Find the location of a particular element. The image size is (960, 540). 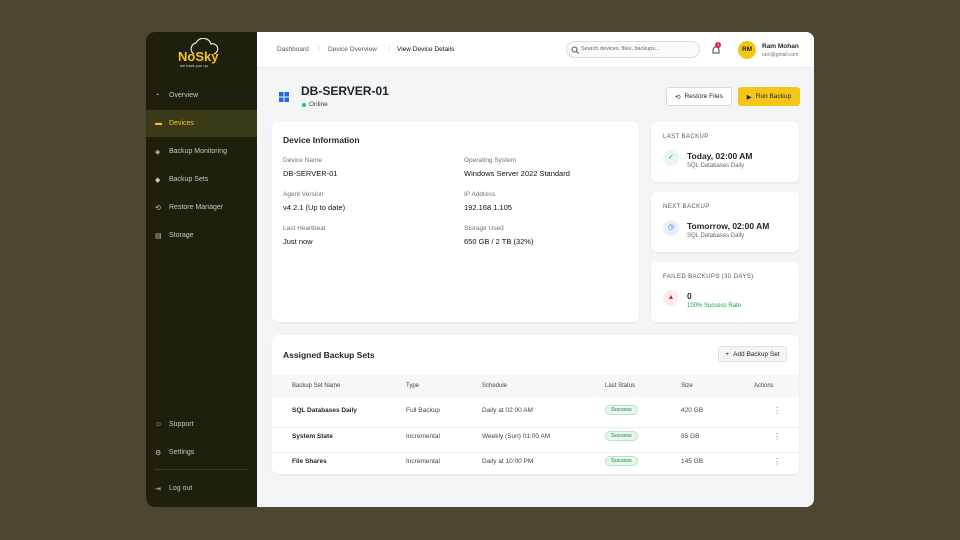

brand-tagline: we back you up. is located at coordinates (194, 65).